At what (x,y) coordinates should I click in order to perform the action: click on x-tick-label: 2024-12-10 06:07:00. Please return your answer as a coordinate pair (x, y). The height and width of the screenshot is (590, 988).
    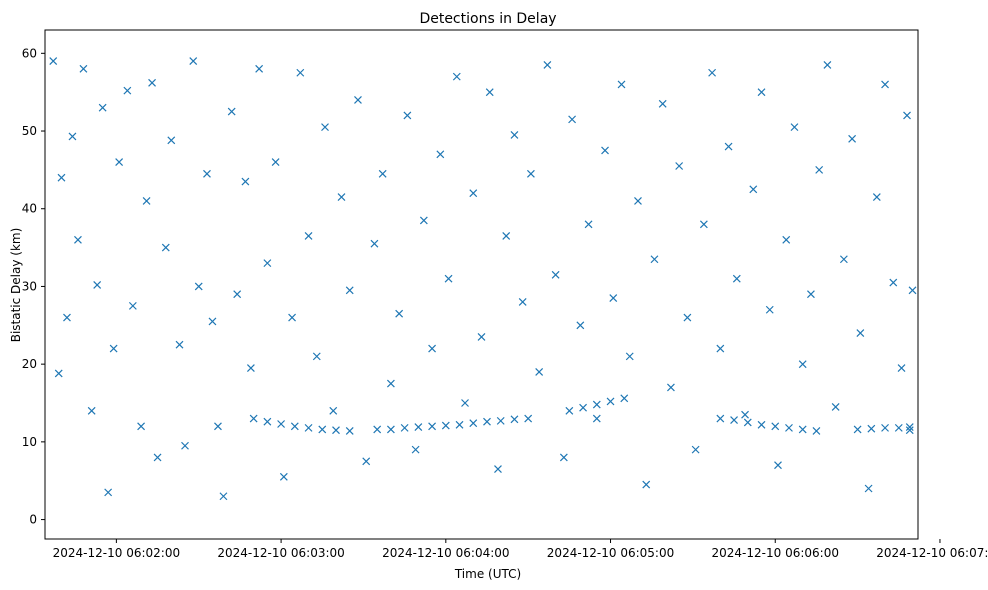
    Looking at the image, I should click on (932, 553).